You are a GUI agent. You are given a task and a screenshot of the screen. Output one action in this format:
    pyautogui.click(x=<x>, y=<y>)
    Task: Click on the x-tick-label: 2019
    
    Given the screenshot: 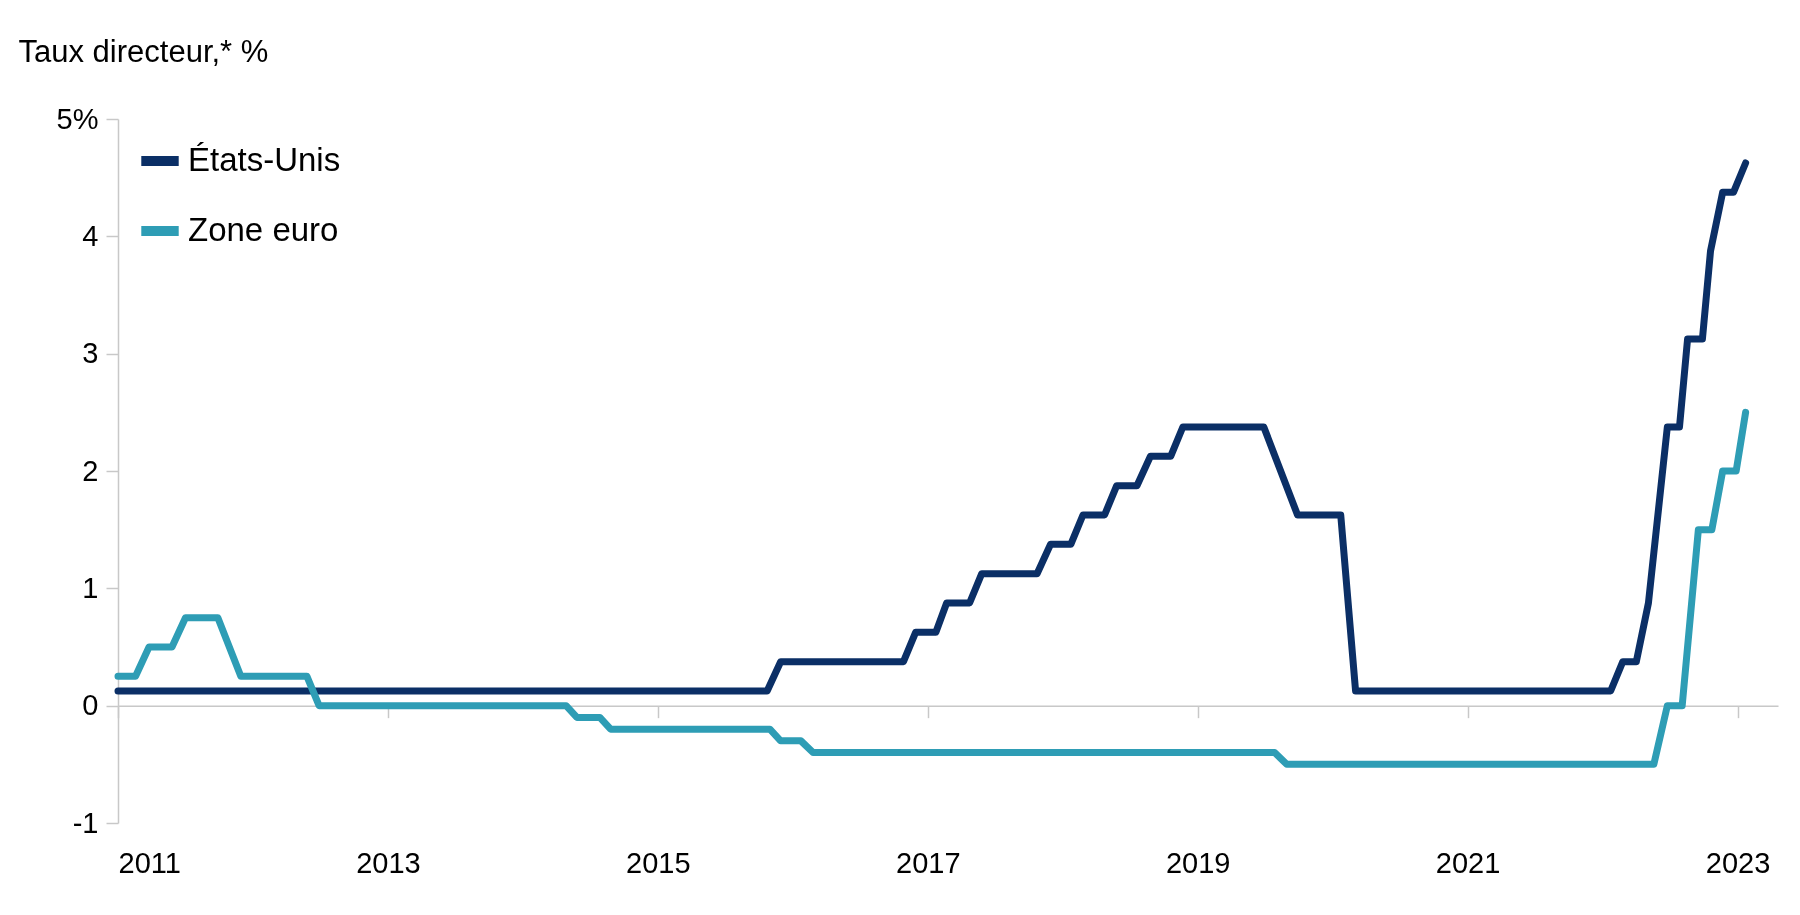 What is the action you would take?
    pyautogui.click(x=1198, y=862)
    